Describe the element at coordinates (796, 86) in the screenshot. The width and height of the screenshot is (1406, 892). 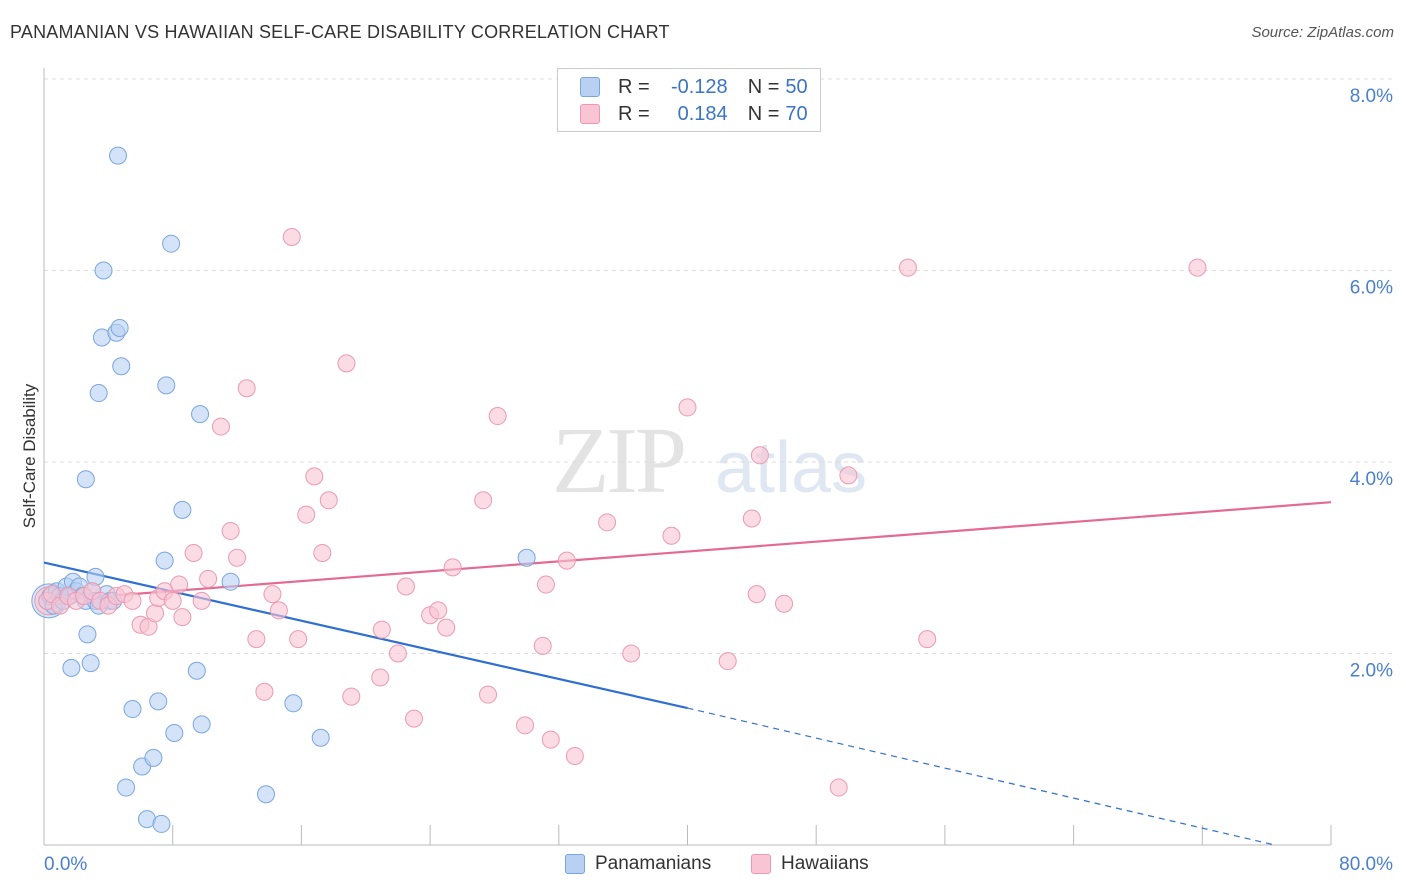
I see `legend-n-value: 50` at that location.